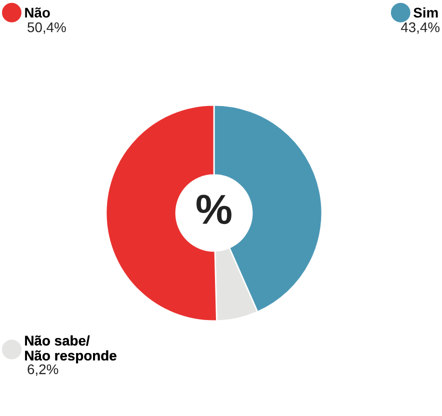 The height and width of the screenshot is (416, 442). What do you see at coordinates (43, 370) in the screenshot?
I see `data-label: 6,2%` at bounding box center [43, 370].